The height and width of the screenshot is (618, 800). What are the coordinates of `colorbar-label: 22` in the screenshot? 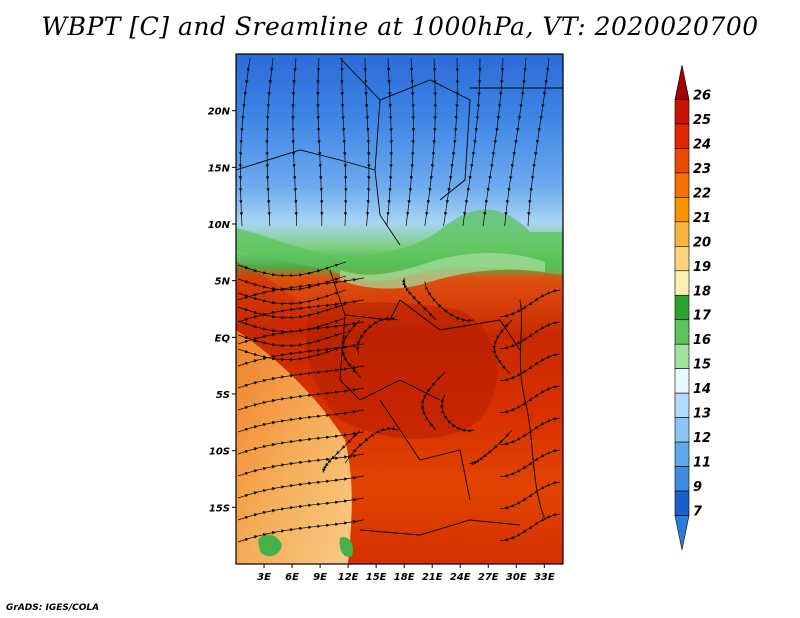 It's located at (702, 193).